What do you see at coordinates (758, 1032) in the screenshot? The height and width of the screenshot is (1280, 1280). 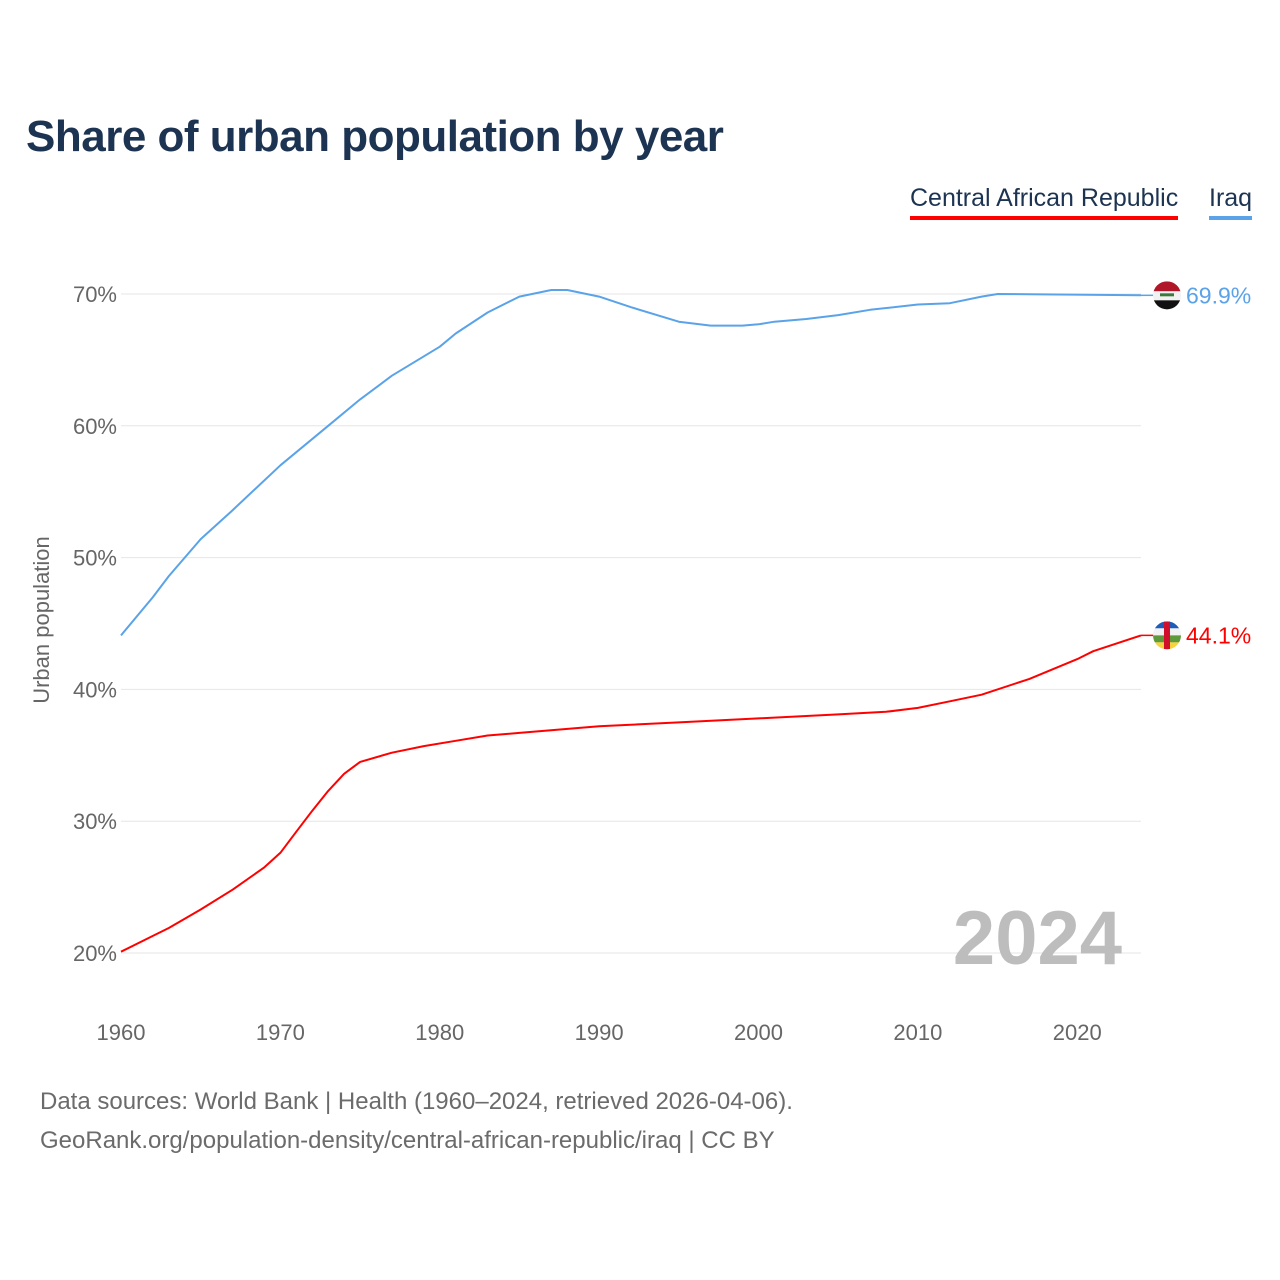 I see `x-tick-label: 2000` at bounding box center [758, 1032].